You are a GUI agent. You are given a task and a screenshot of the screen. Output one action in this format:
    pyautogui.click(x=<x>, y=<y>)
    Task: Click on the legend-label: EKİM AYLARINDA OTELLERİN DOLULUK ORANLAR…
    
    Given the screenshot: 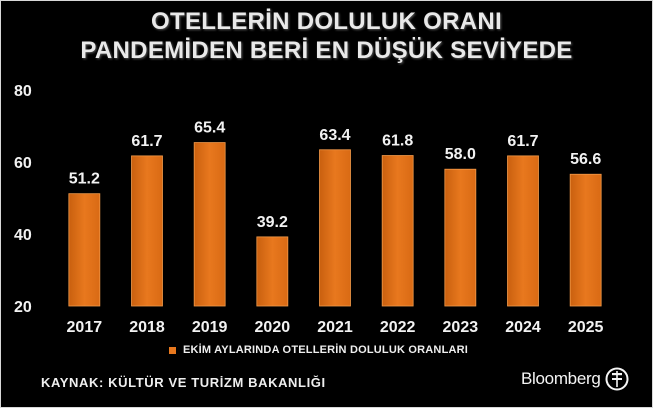 What is the action you would take?
    pyautogui.click(x=326, y=350)
    